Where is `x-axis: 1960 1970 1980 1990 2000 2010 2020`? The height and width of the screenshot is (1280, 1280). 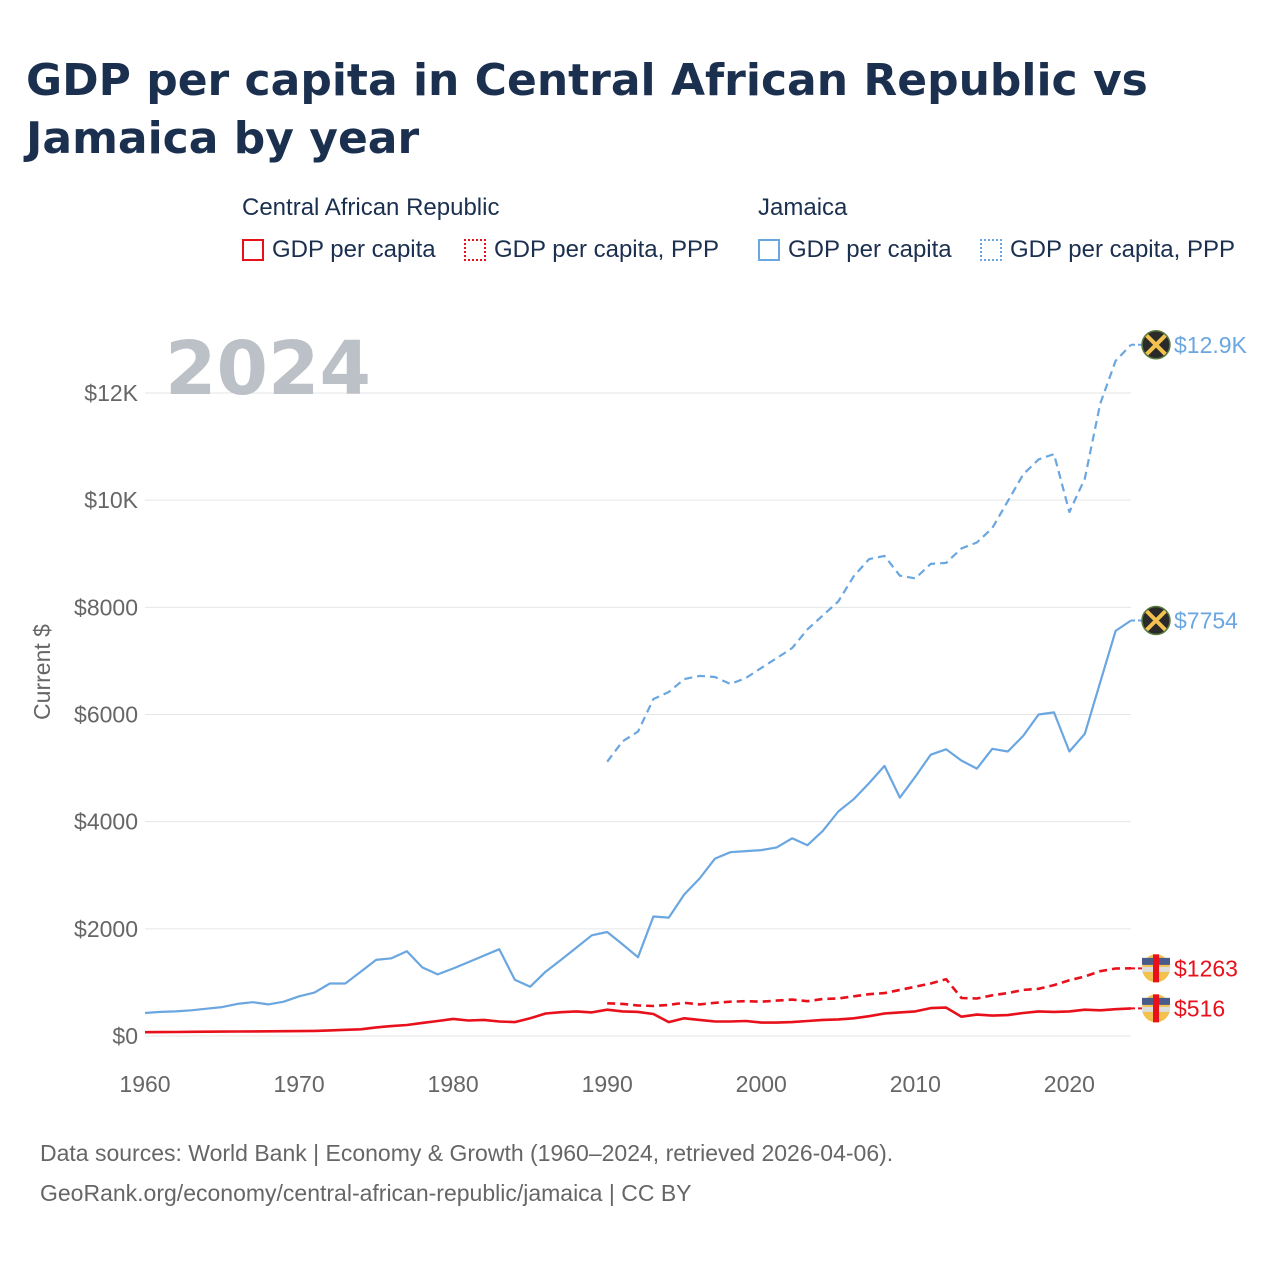
x-axis: 1960 1970 1980 1990 2000 2010 2020 is located at coordinates (607, 1084).